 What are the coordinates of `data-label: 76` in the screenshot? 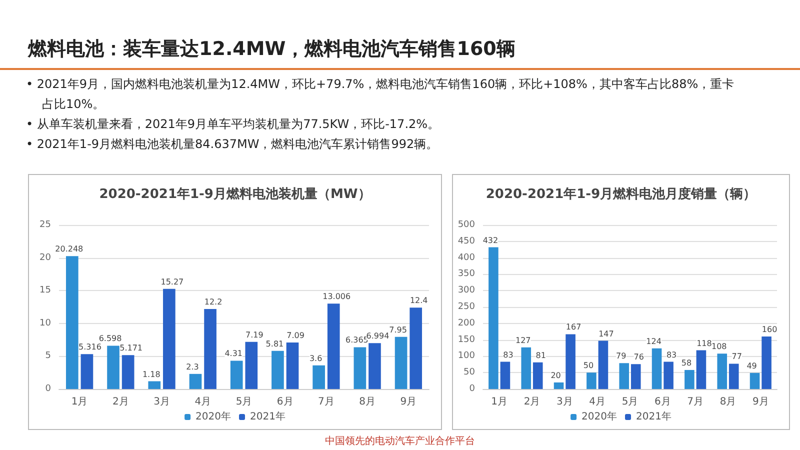 It's located at (639, 357).